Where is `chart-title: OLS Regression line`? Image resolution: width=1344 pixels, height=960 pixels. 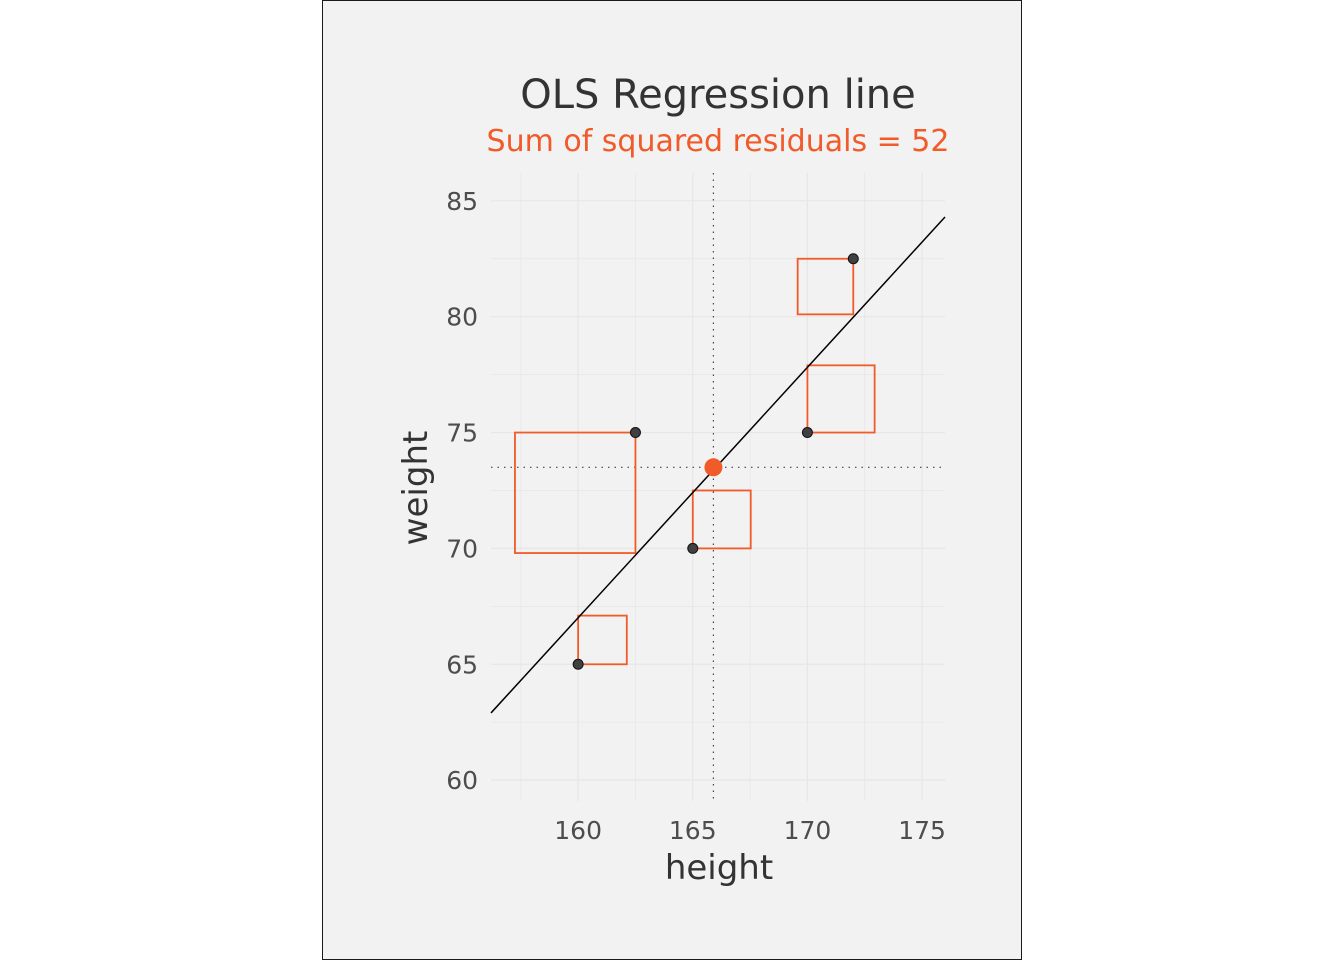
chart-title: OLS Regression line is located at coordinates (718, 95).